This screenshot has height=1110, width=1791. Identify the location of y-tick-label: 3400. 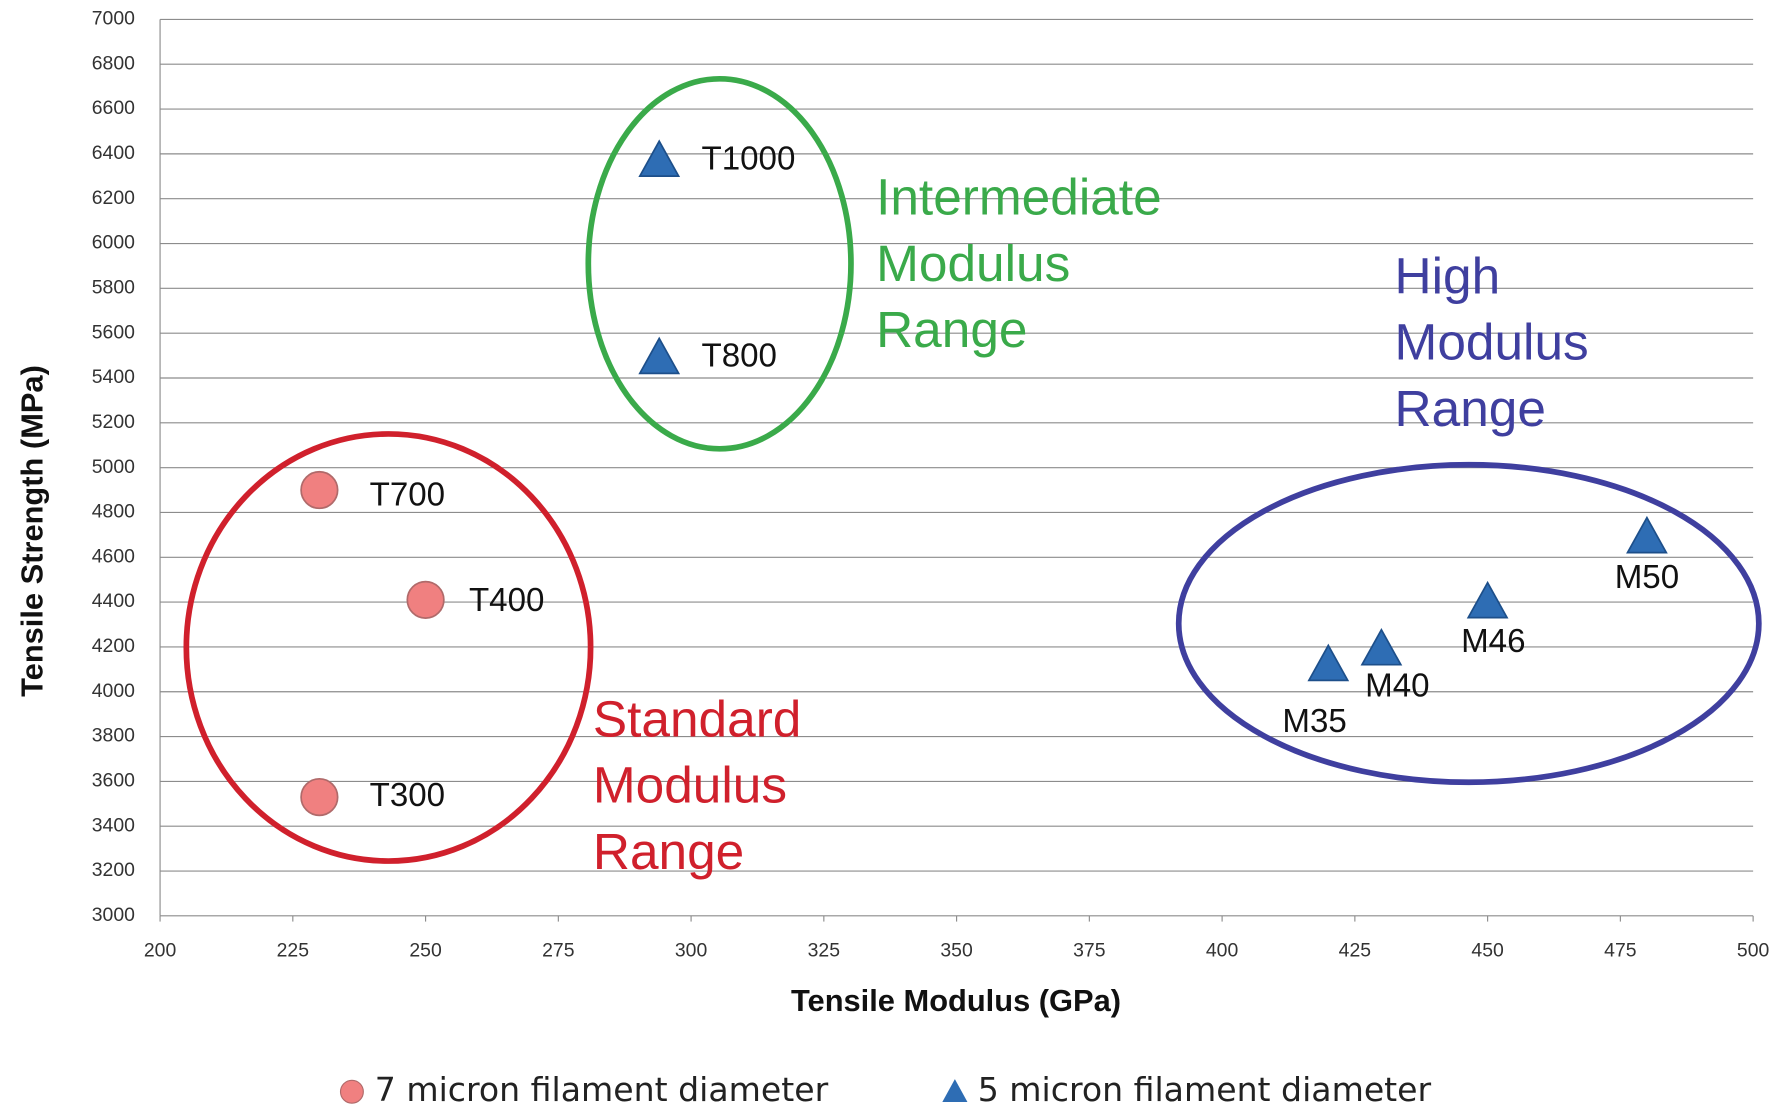
(113, 825).